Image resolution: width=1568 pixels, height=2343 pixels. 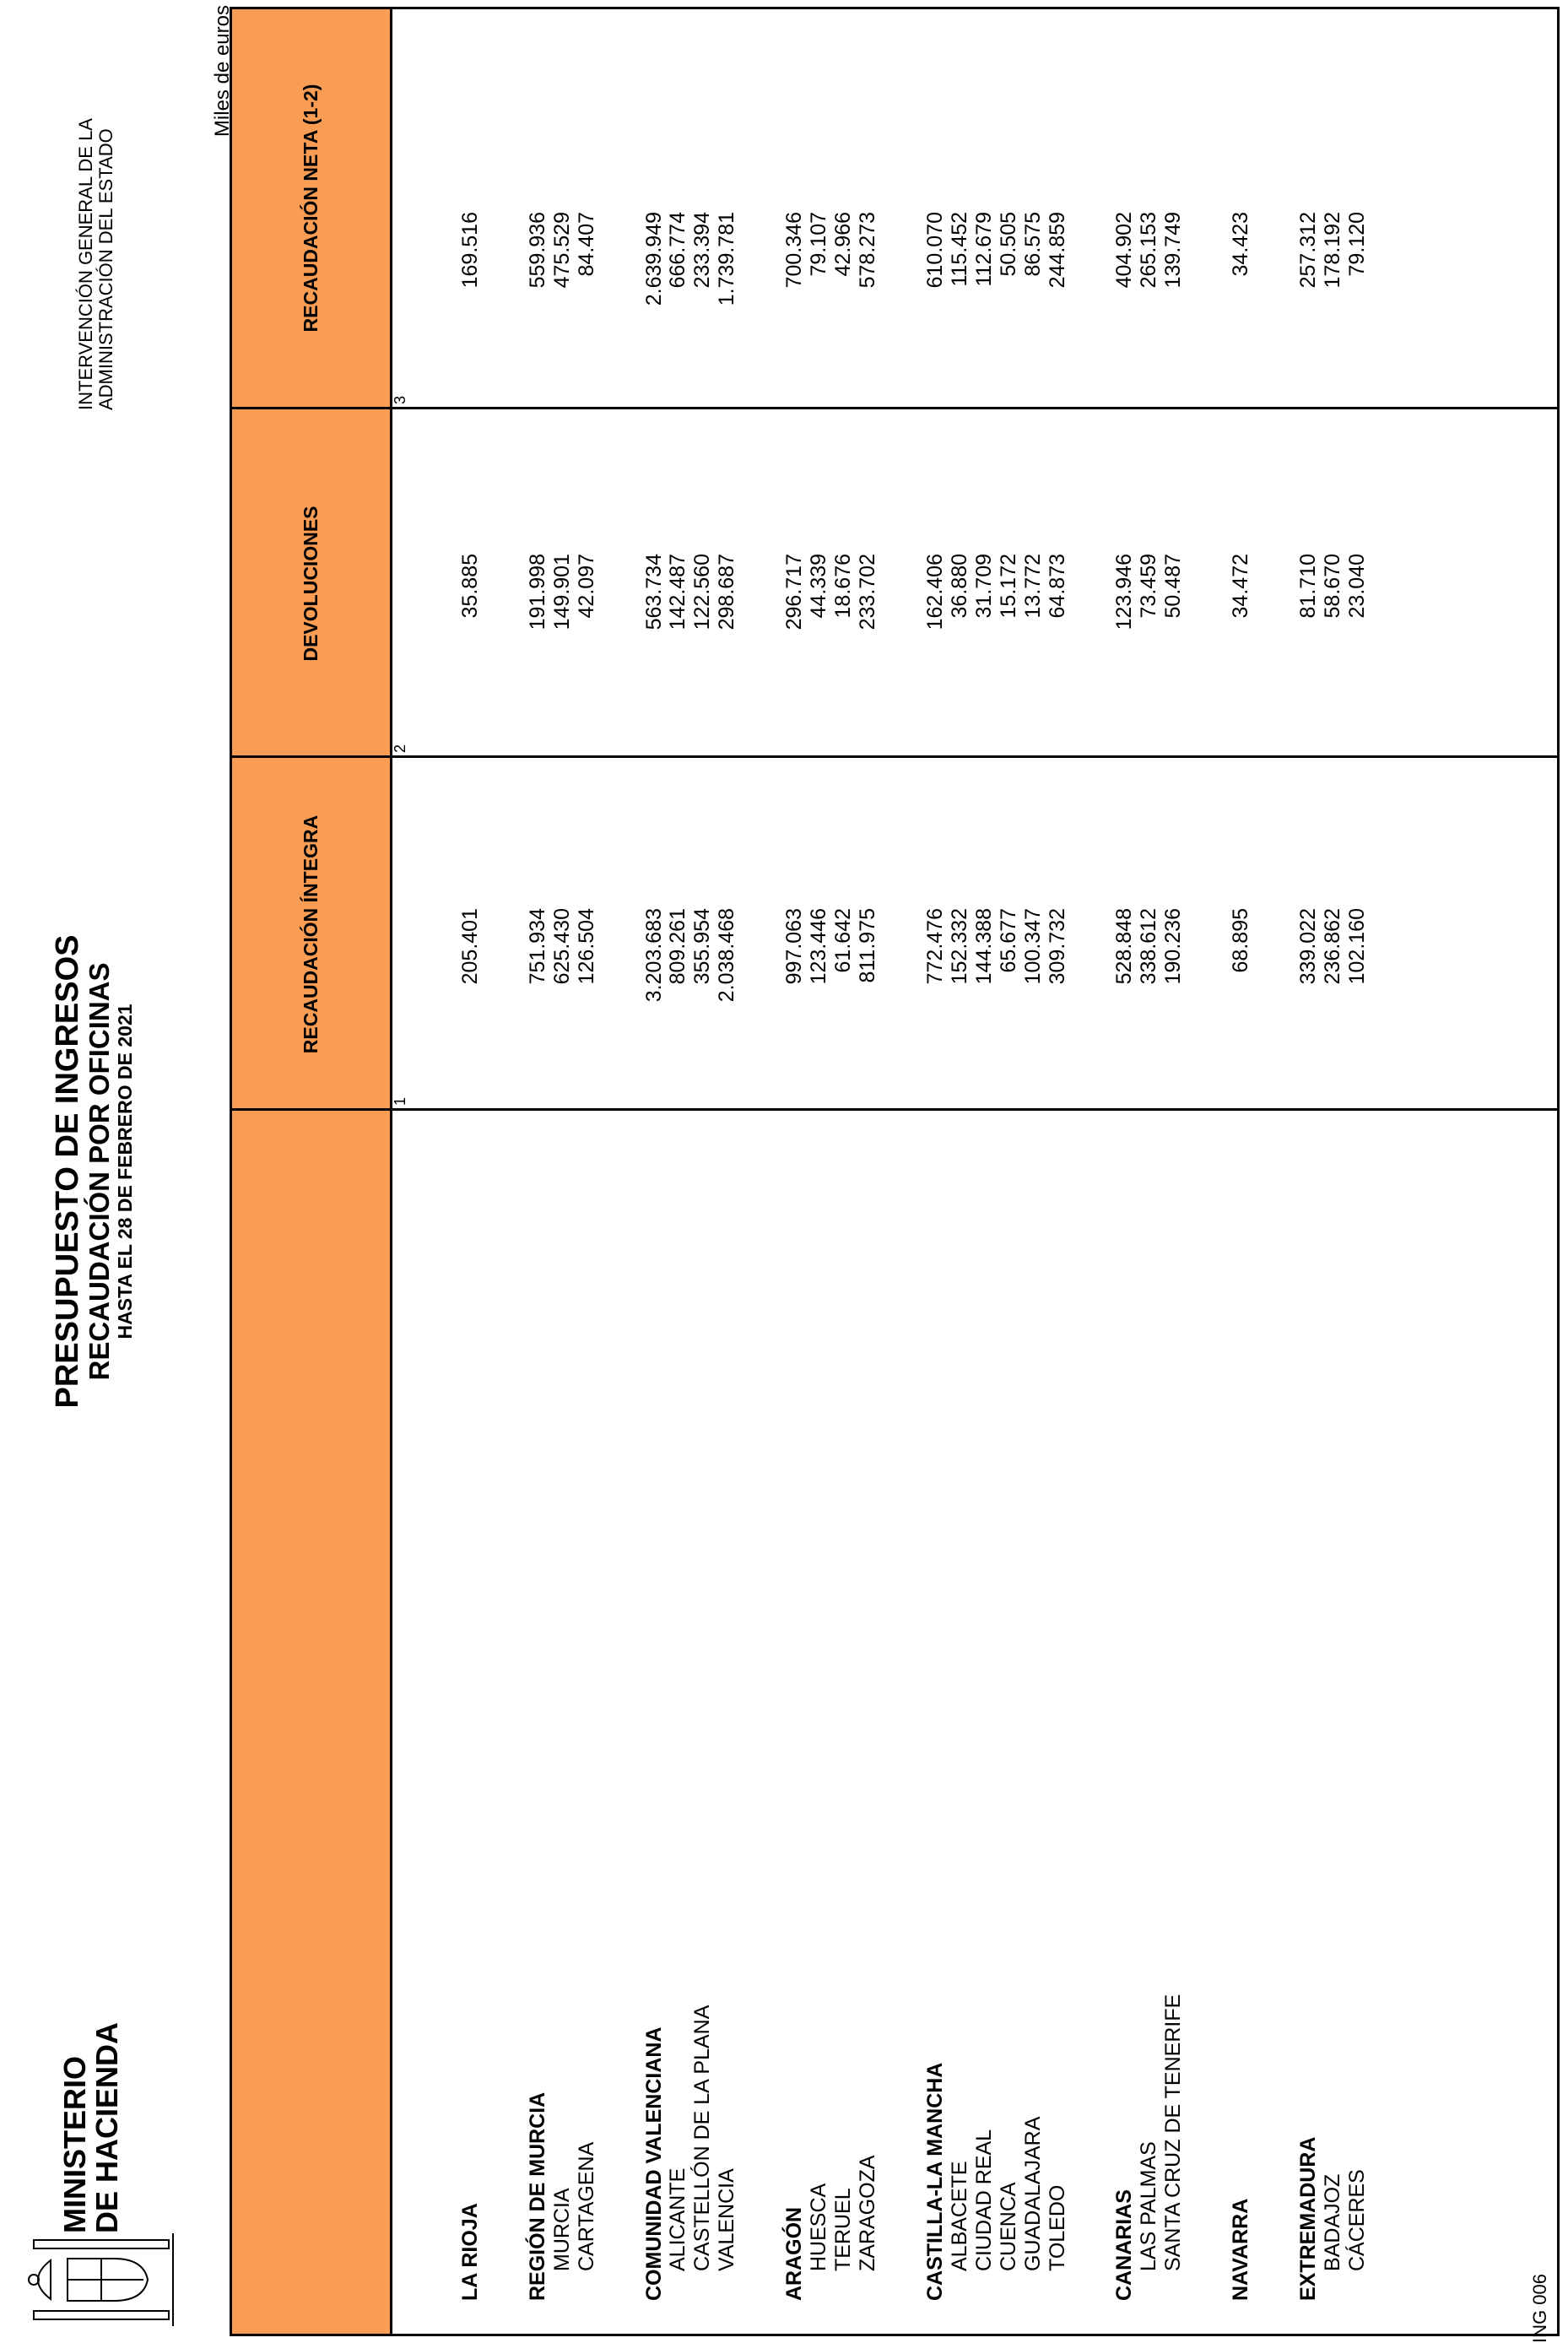 What do you see at coordinates (1357, 244) in the screenshot?
I see `cell-neta: 79.120` at bounding box center [1357, 244].